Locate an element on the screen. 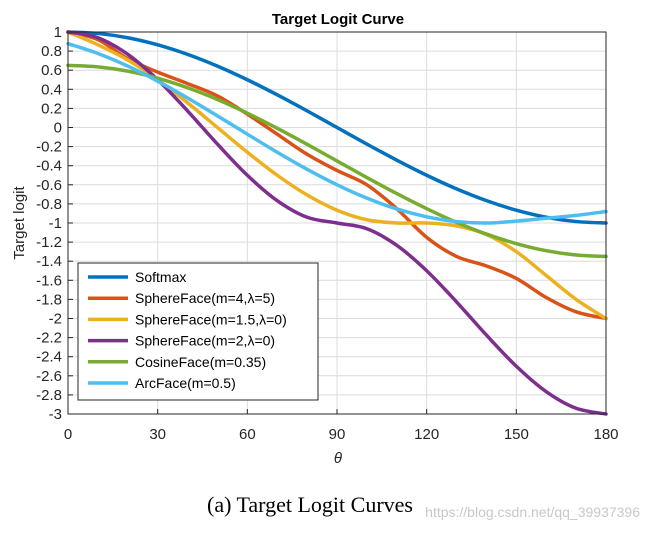  y-axis-label: Target logit is located at coordinates (19, 222).